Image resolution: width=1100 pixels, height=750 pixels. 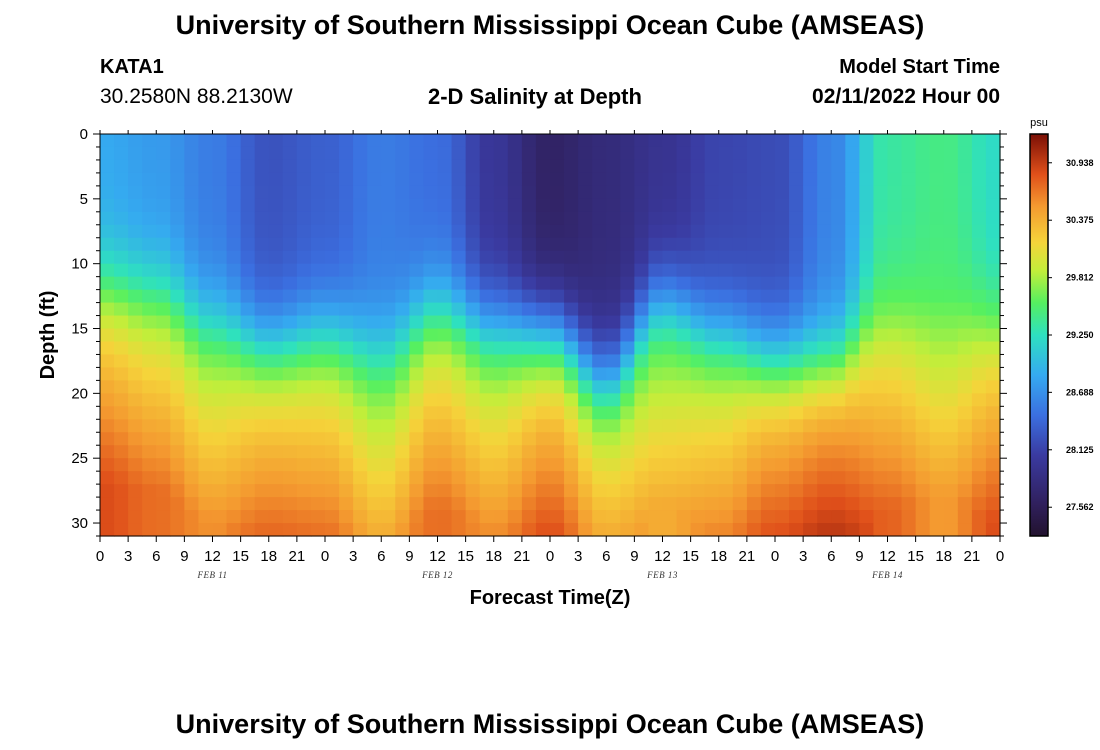 What do you see at coordinates (747, 556) in the screenshot?
I see `x-tick-label: 21` at bounding box center [747, 556].